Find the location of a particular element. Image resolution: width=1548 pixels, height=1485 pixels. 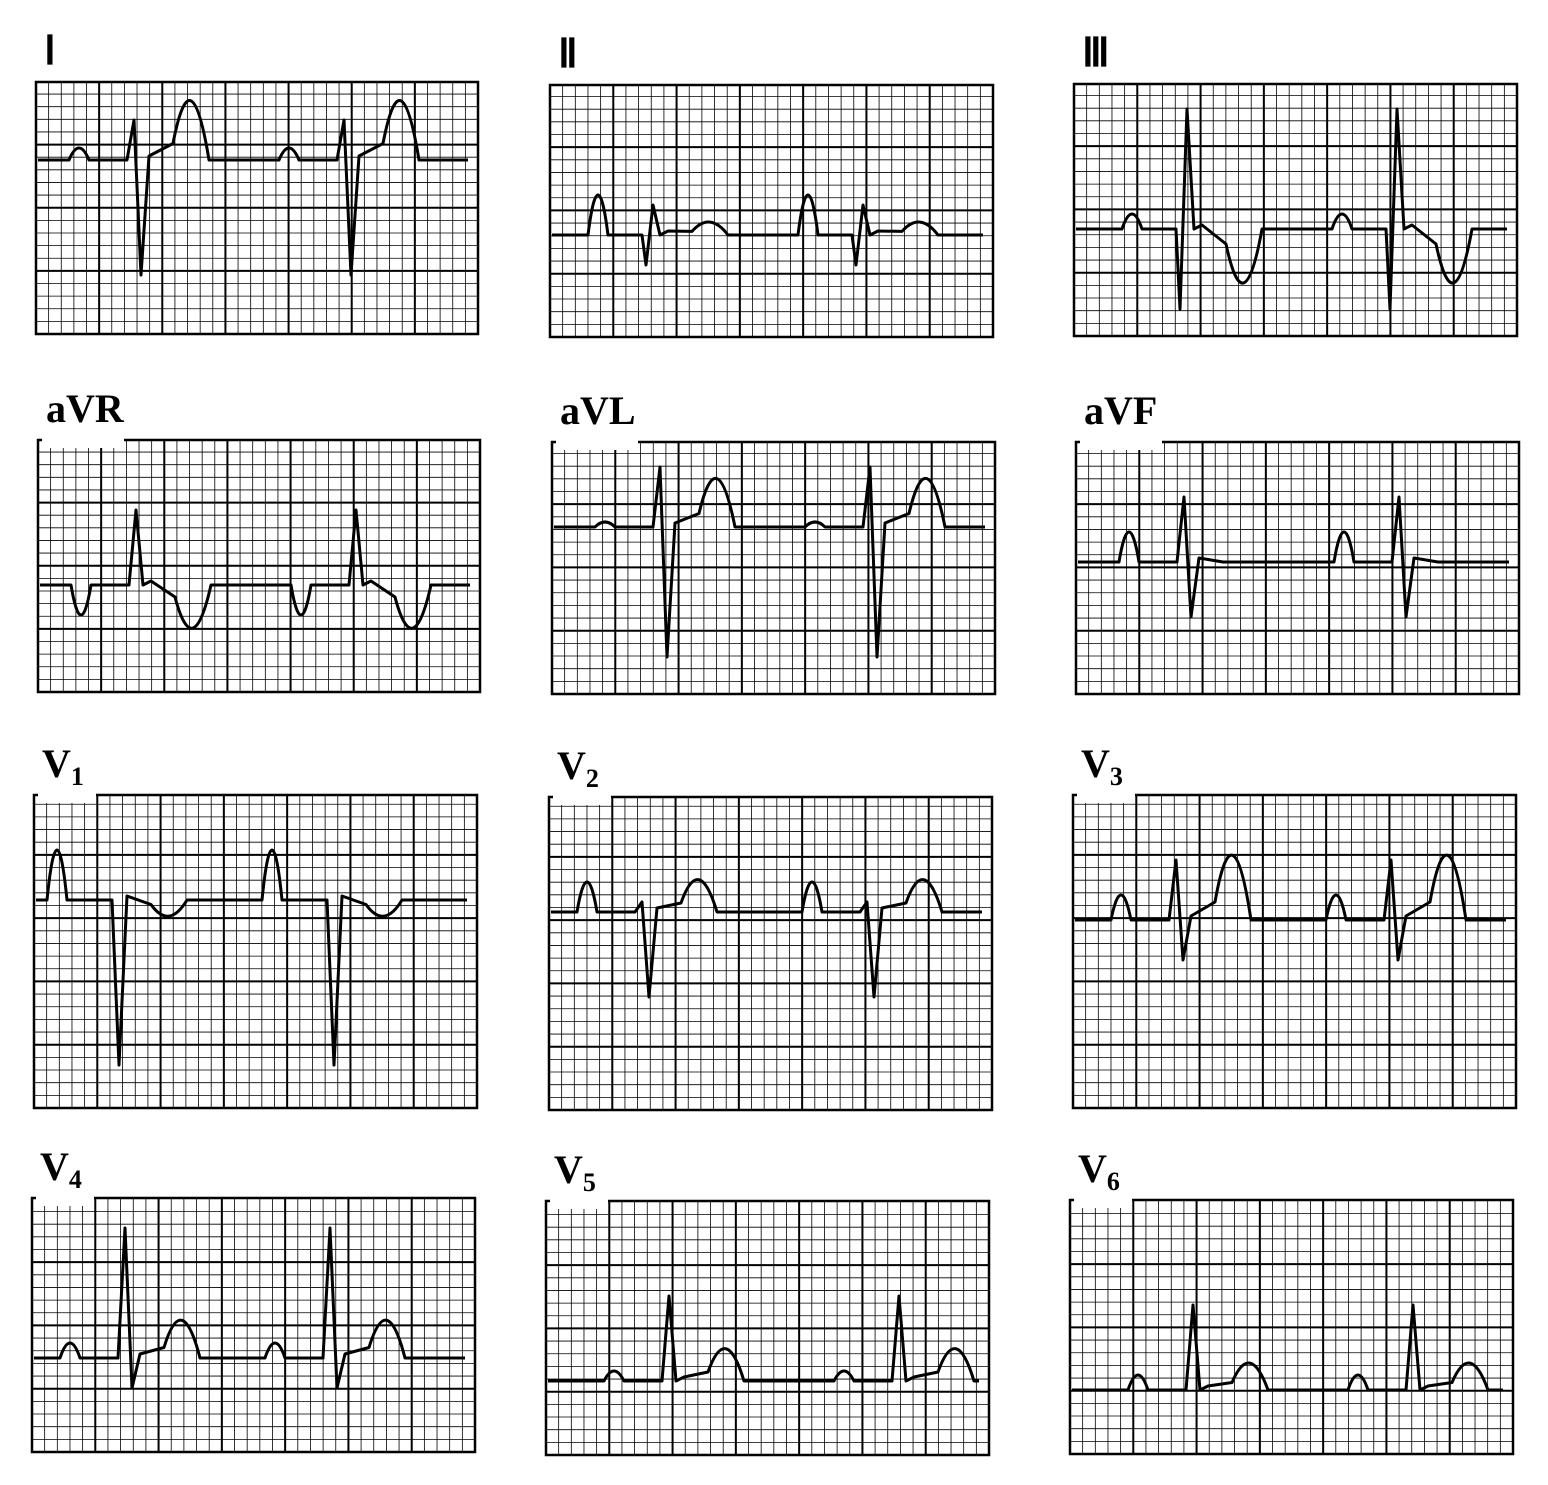

lead-panel: aVF is located at coordinates (1297, 542).